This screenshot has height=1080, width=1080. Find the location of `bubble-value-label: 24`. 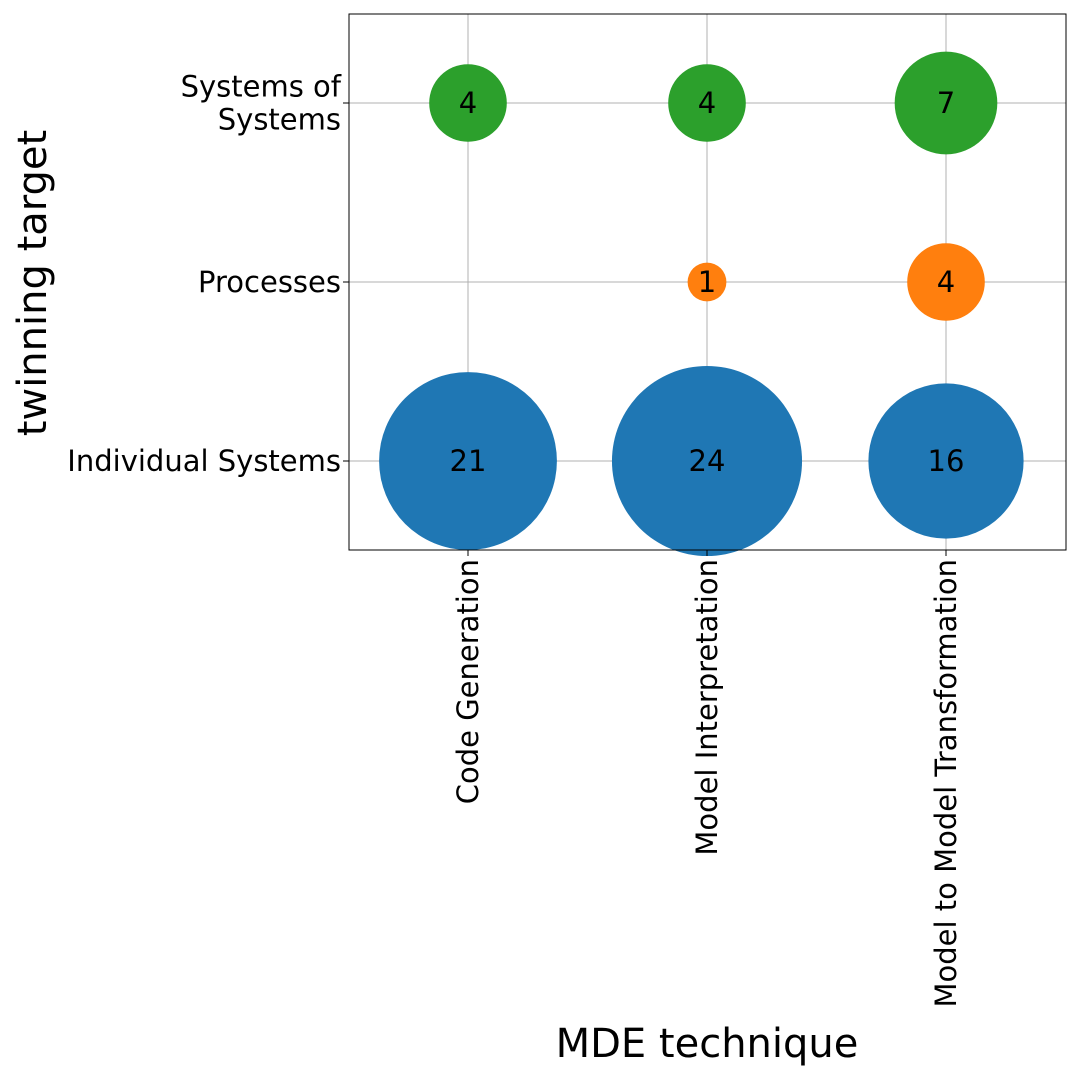

bubble-value-label: 24 is located at coordinates (707, 461).